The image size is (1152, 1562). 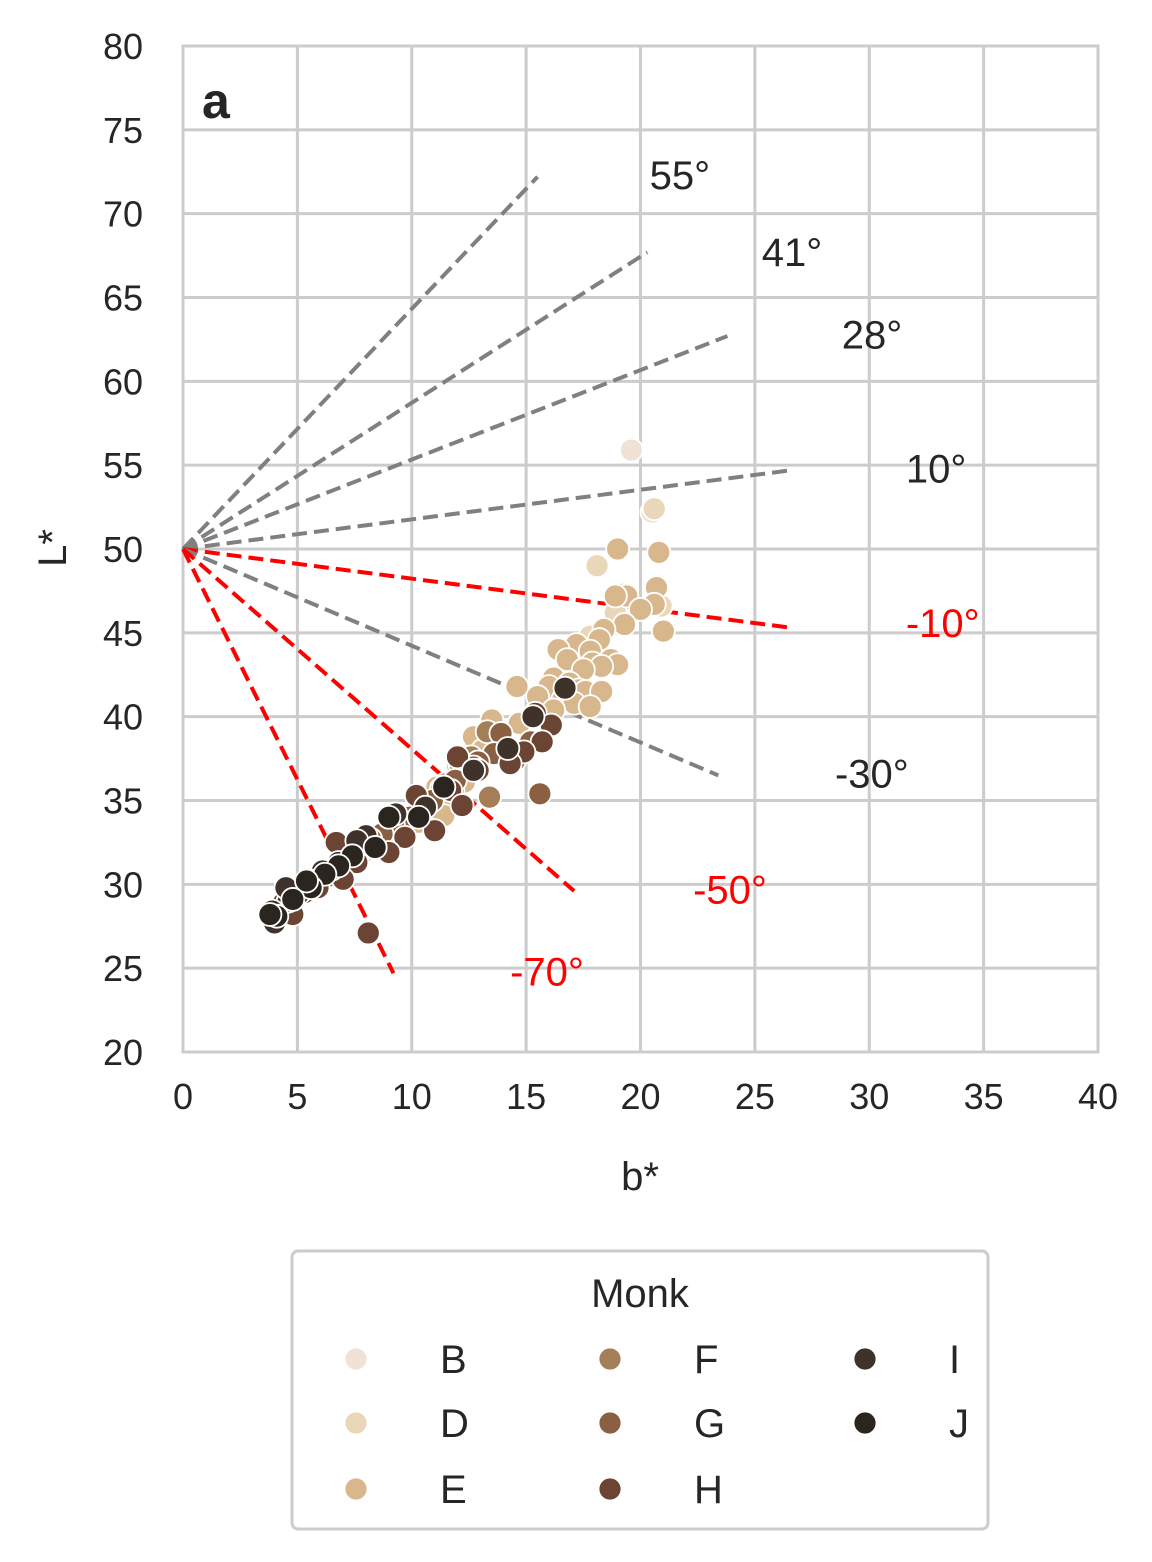 I want to click on y-axis-label: L*, so click(x=53, y=548).